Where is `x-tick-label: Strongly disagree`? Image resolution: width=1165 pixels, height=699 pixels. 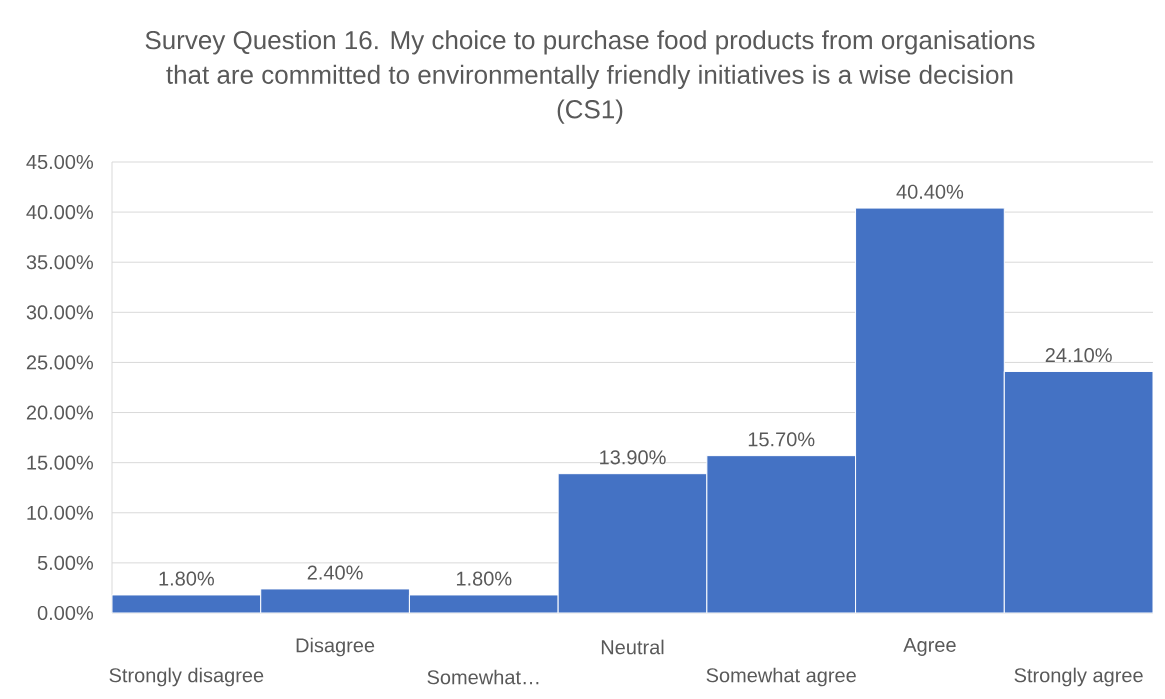
x-tick-label: Strongly disagree is located at coordinates (186, 677).